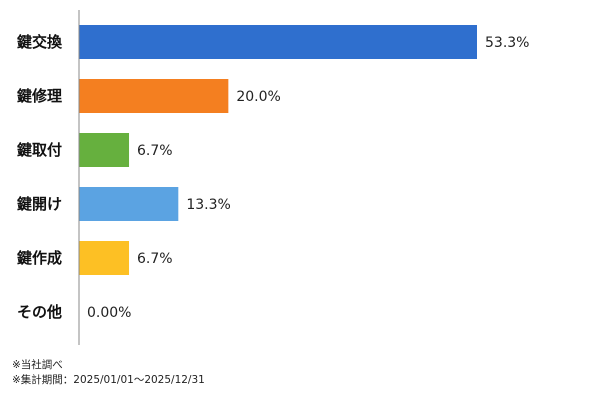  What do you see at coordinates (39, 204) in the screenshot?
I see `category-label: 鍵開け` at bounding box center [39, 204].